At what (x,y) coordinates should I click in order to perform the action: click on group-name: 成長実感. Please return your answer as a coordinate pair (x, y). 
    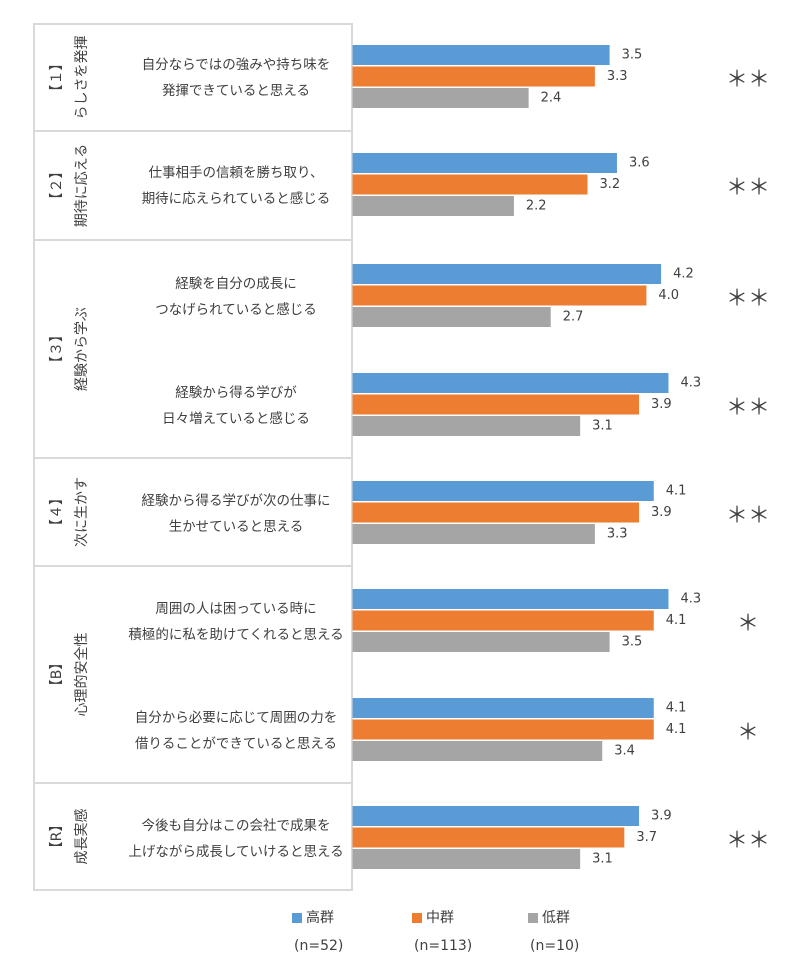
    Looking at the image, I should click on (81, 837).